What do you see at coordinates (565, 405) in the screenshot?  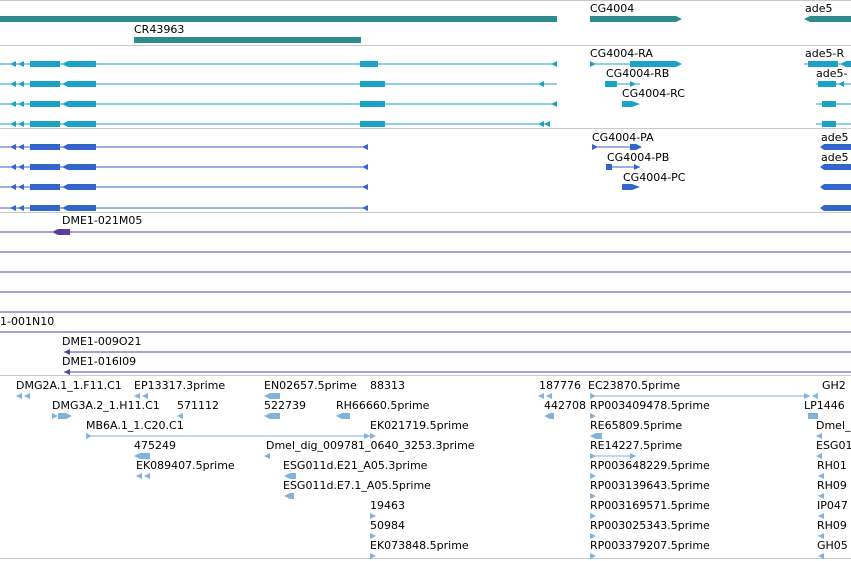 I see `est-label: 442708` at bounding box center [565, 405].